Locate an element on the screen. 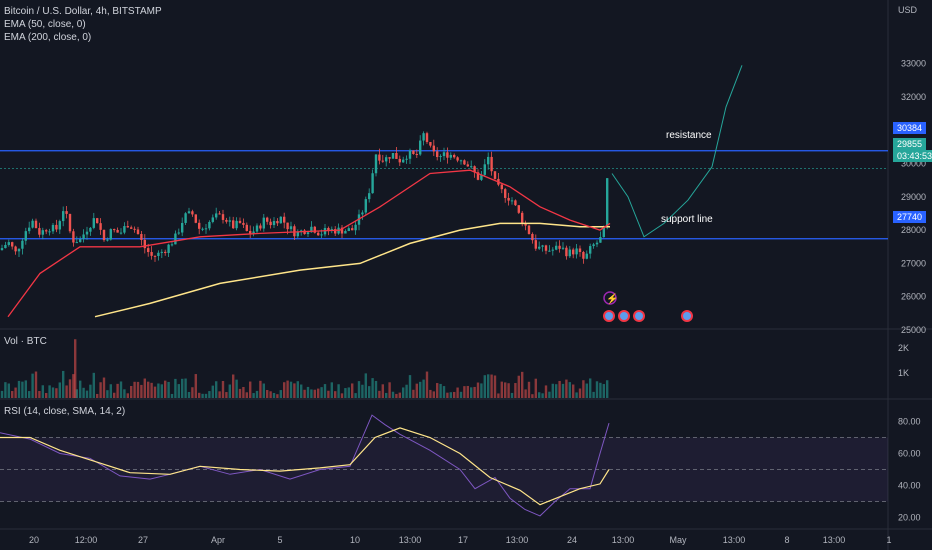  price-tick-label: 27000 is located at coordinates (913, 263).